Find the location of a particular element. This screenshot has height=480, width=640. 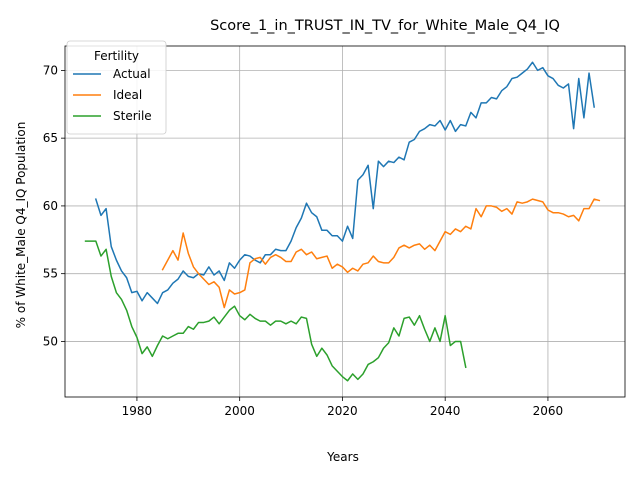

x-axis-label: Years is located at coordinates (342, 457).